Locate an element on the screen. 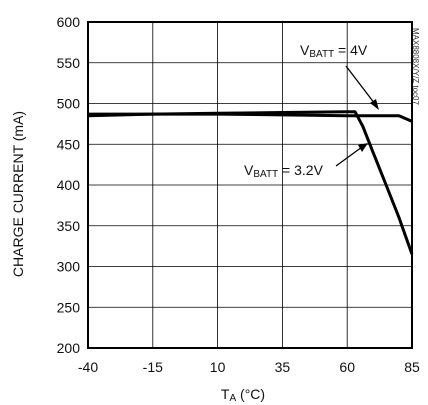  y-tick-label: 250 is located at coordinates (69, 307).